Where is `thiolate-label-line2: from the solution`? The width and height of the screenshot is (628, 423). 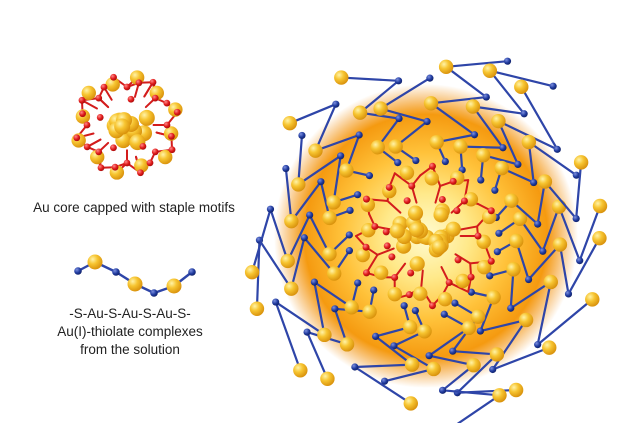
thiolate-label-line2: from the solution is located at coordinates (130, 349).